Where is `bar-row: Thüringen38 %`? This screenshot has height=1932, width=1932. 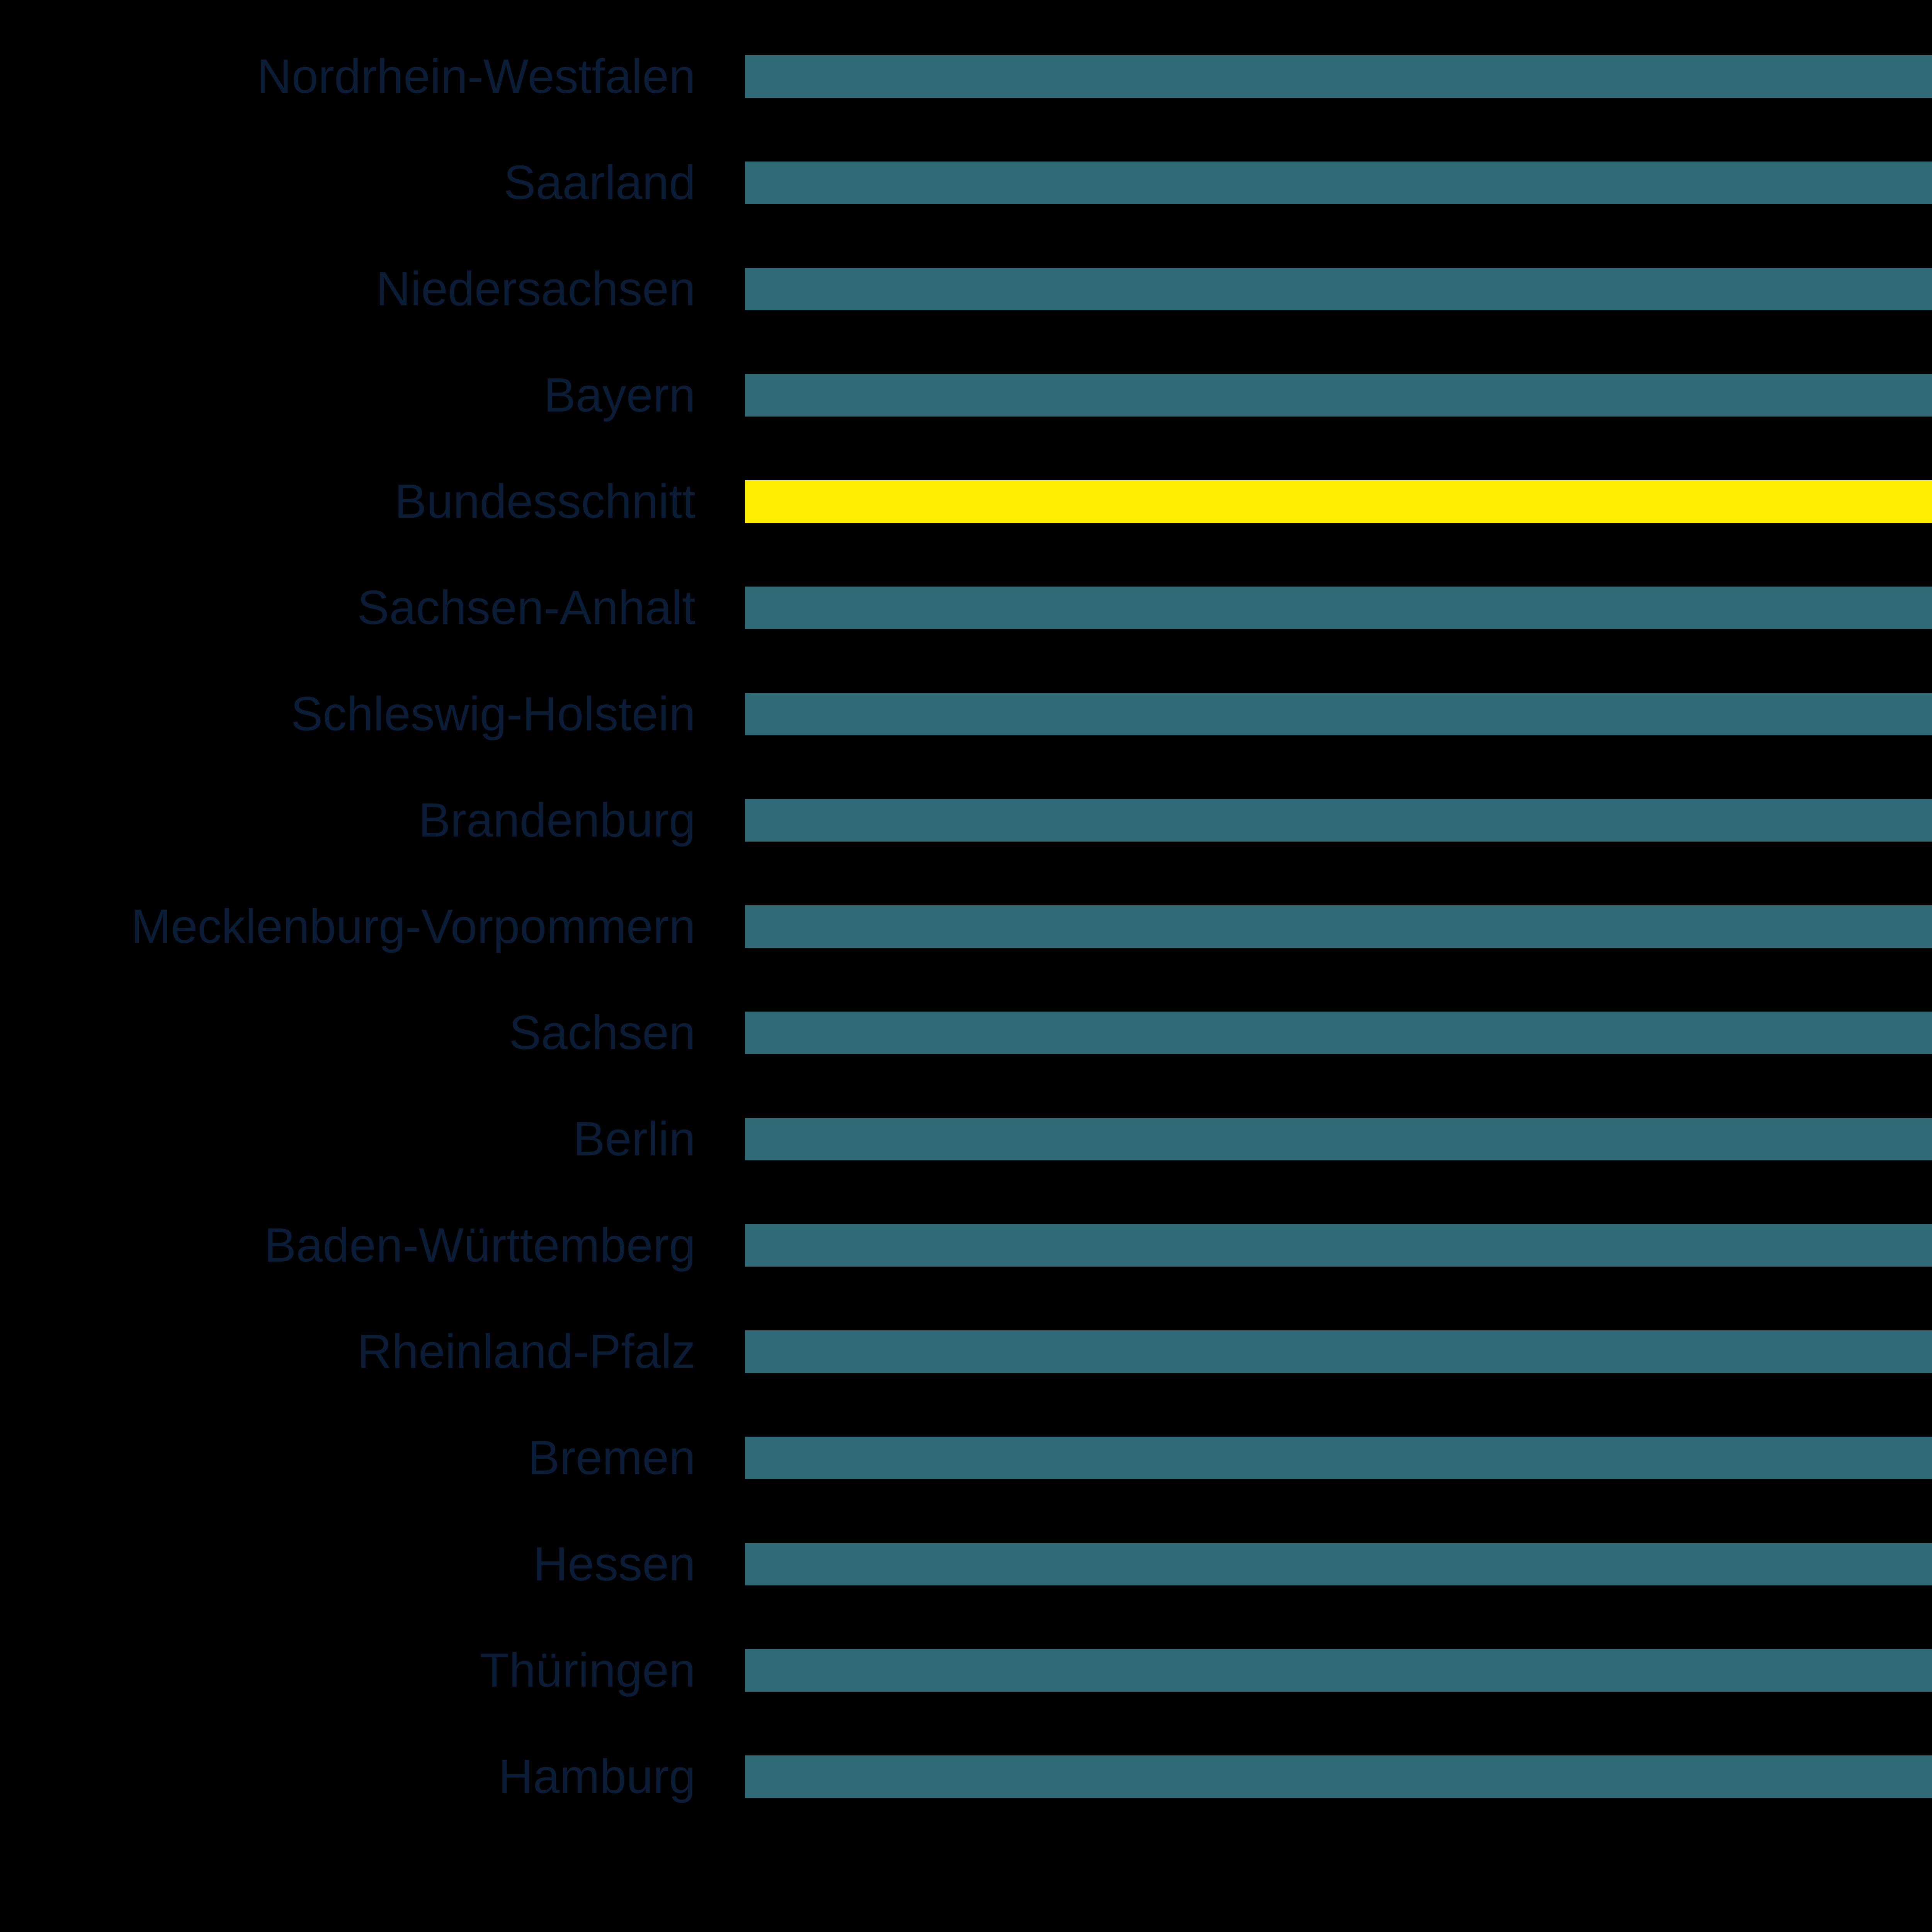
bar-row: Thüringen38 % is located at coordinates (966, 1671).